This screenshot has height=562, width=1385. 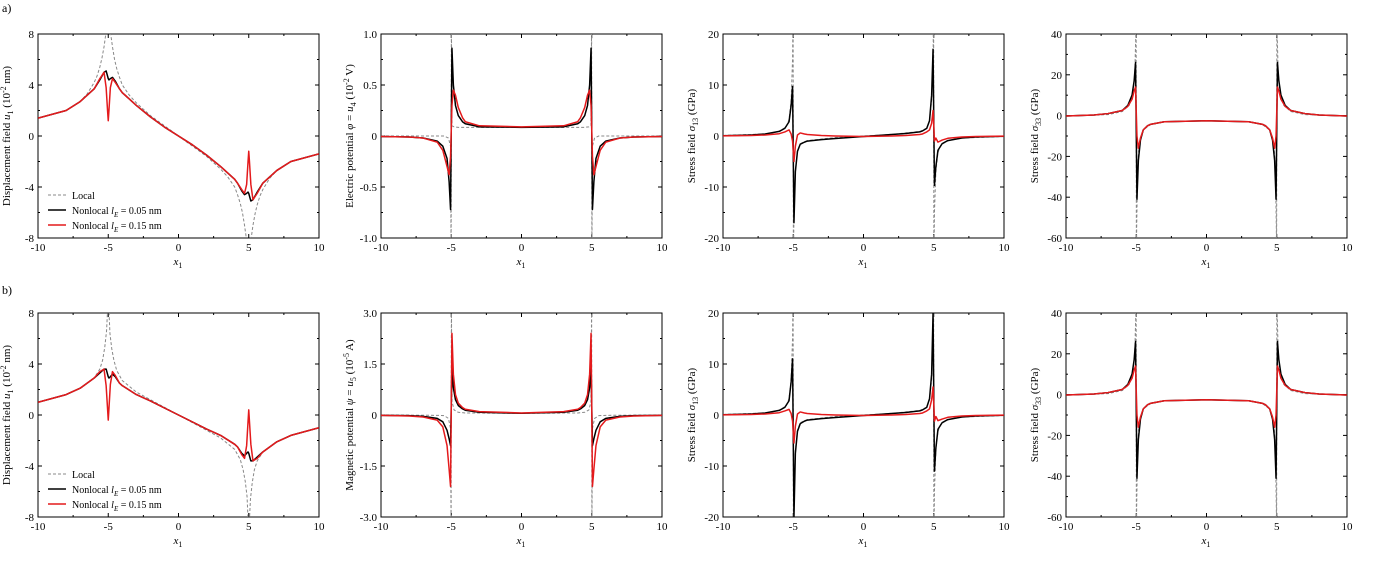 What do you see at coordinates (6, 8) in the screenshot?
I see `row-label-a: a)` at bounding box center [6, 8].